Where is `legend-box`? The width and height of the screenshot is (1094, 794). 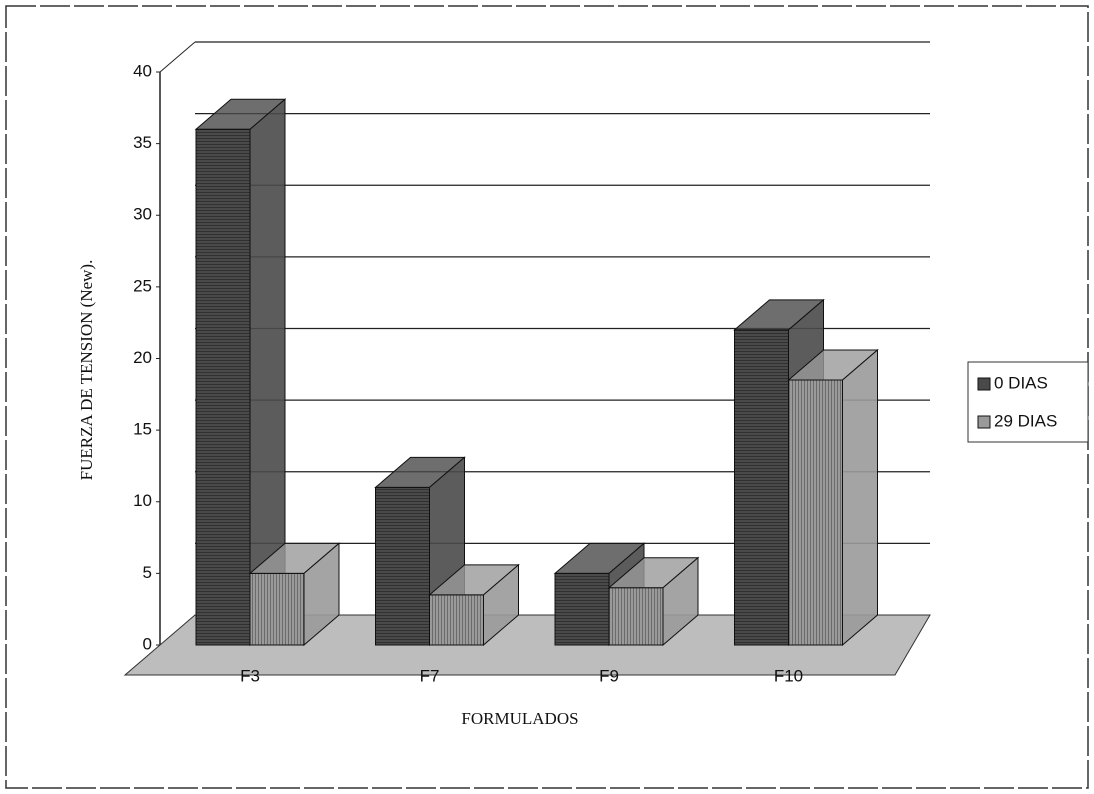 legend-box is located at coordinates (1028, 402).